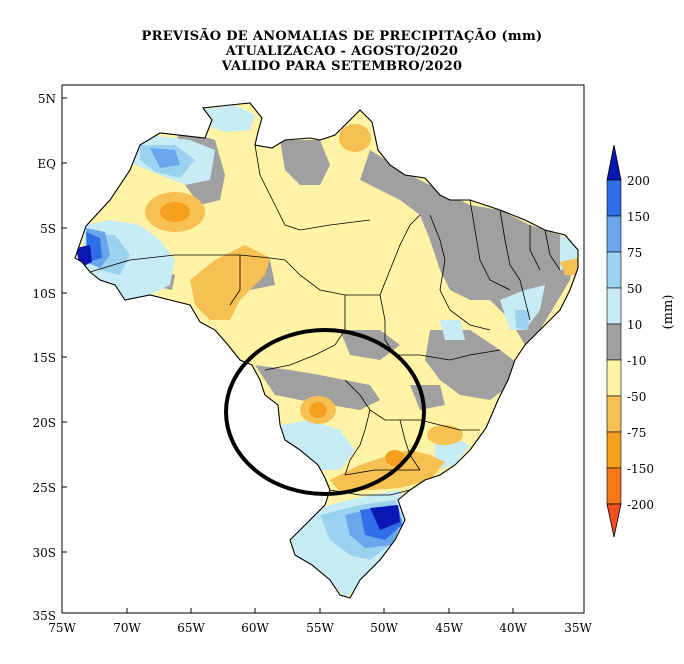 The image size is (684, 664). Describe the element at coordinates (342, 51) in the screenshot. I see `map-subtitle-update: ATUALIZACAO - AGOSTO/2020` at that location.